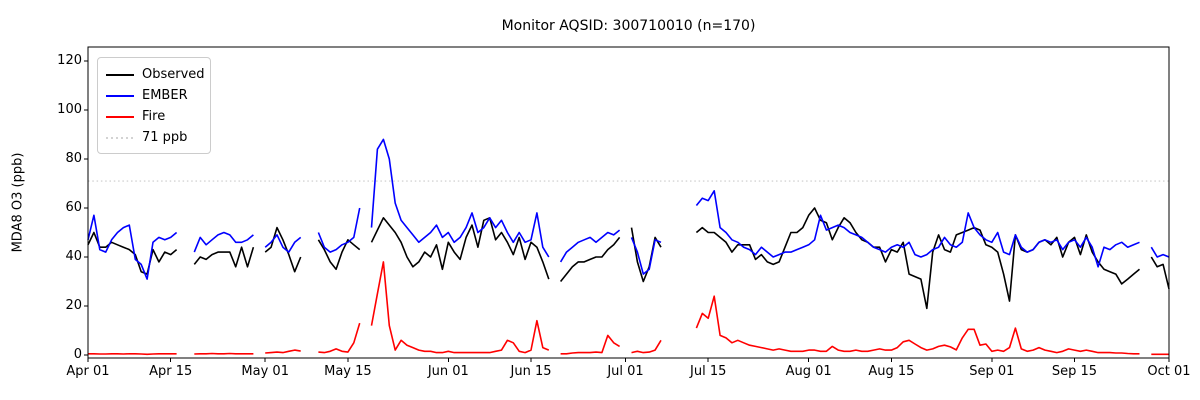  Describe the element at coordinates (73, 256) in the screenshot. I see `y-tick-label: 40` at that location.